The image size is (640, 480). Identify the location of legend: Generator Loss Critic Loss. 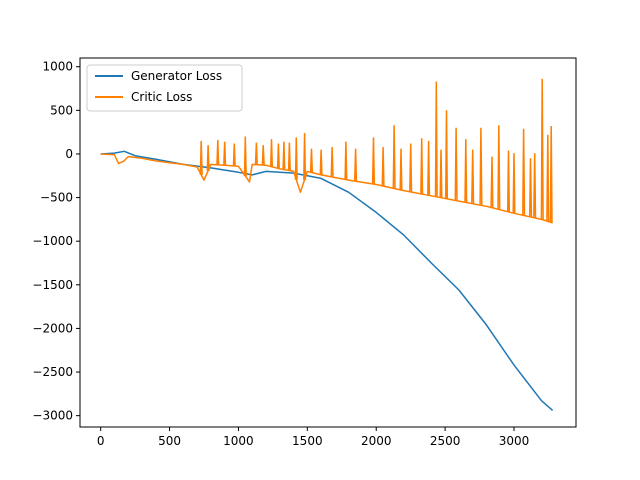
(164, 88).